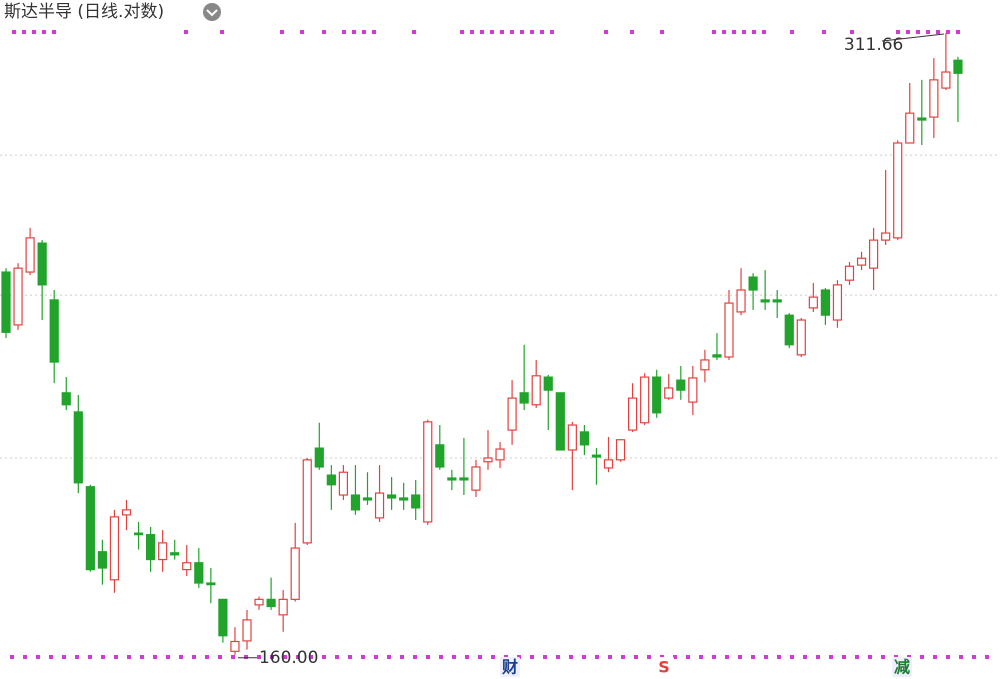 The width and height of the screenshot is (1000, 679). Describe the element at coordinates (84, 12) in the screenshot. I see `chart-title: 斯达半导 (日线.对数)` at that location.